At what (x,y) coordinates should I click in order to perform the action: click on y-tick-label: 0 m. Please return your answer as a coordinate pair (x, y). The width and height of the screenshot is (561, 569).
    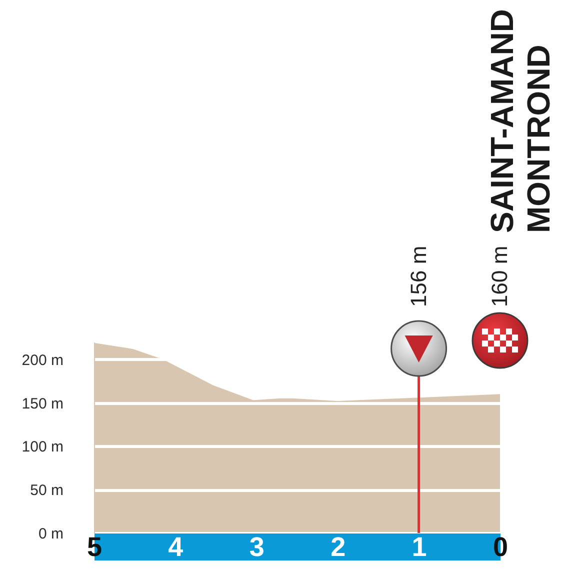
    Looking at the image, I should click on (51, 534).